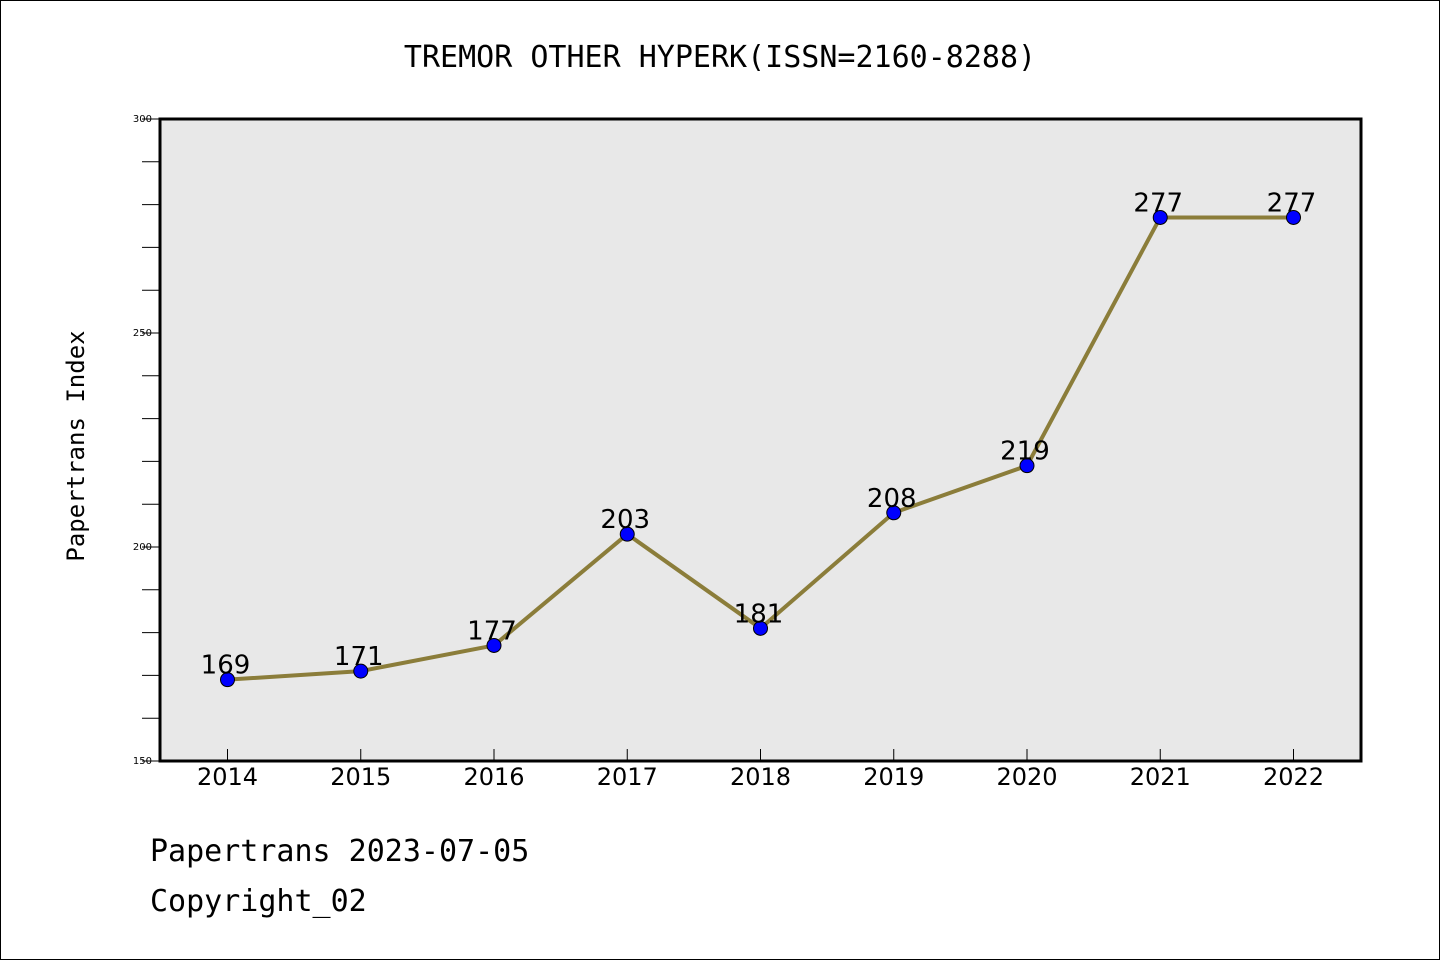 The width and height of the screenshot is (1440, 960). I want to click on y-tick-label: 300, so click(142, 119).